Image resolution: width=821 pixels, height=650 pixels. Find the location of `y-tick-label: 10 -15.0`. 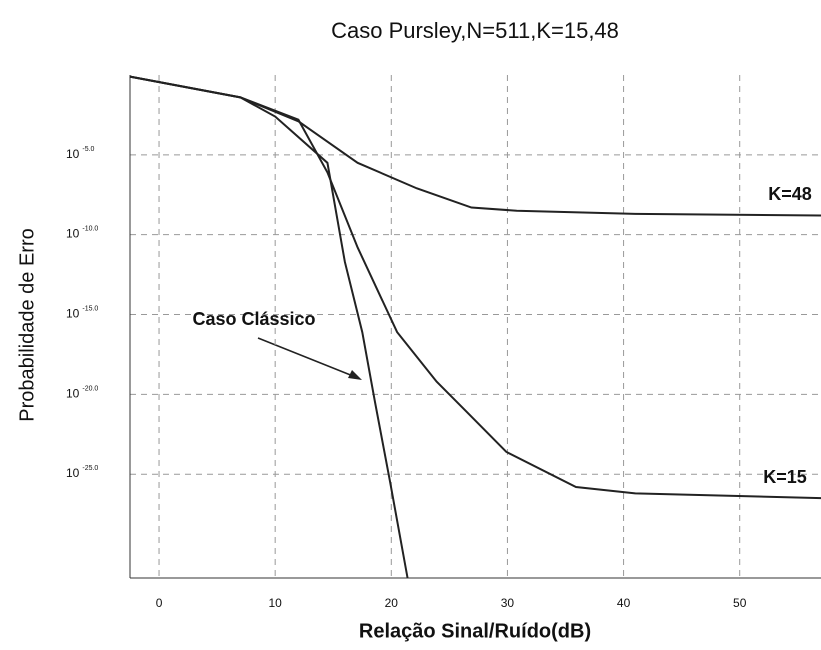

y-tick-label: 10 -15.0 is located at coordinates (82, 312).